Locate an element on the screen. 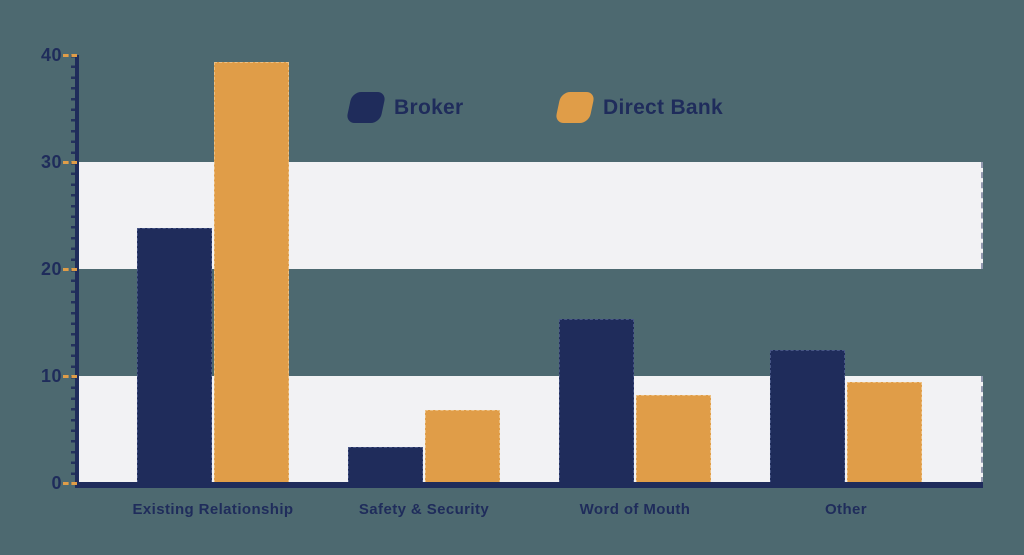  bar-direct-bank-word-of-mouth is located at coordinates (673, 439).